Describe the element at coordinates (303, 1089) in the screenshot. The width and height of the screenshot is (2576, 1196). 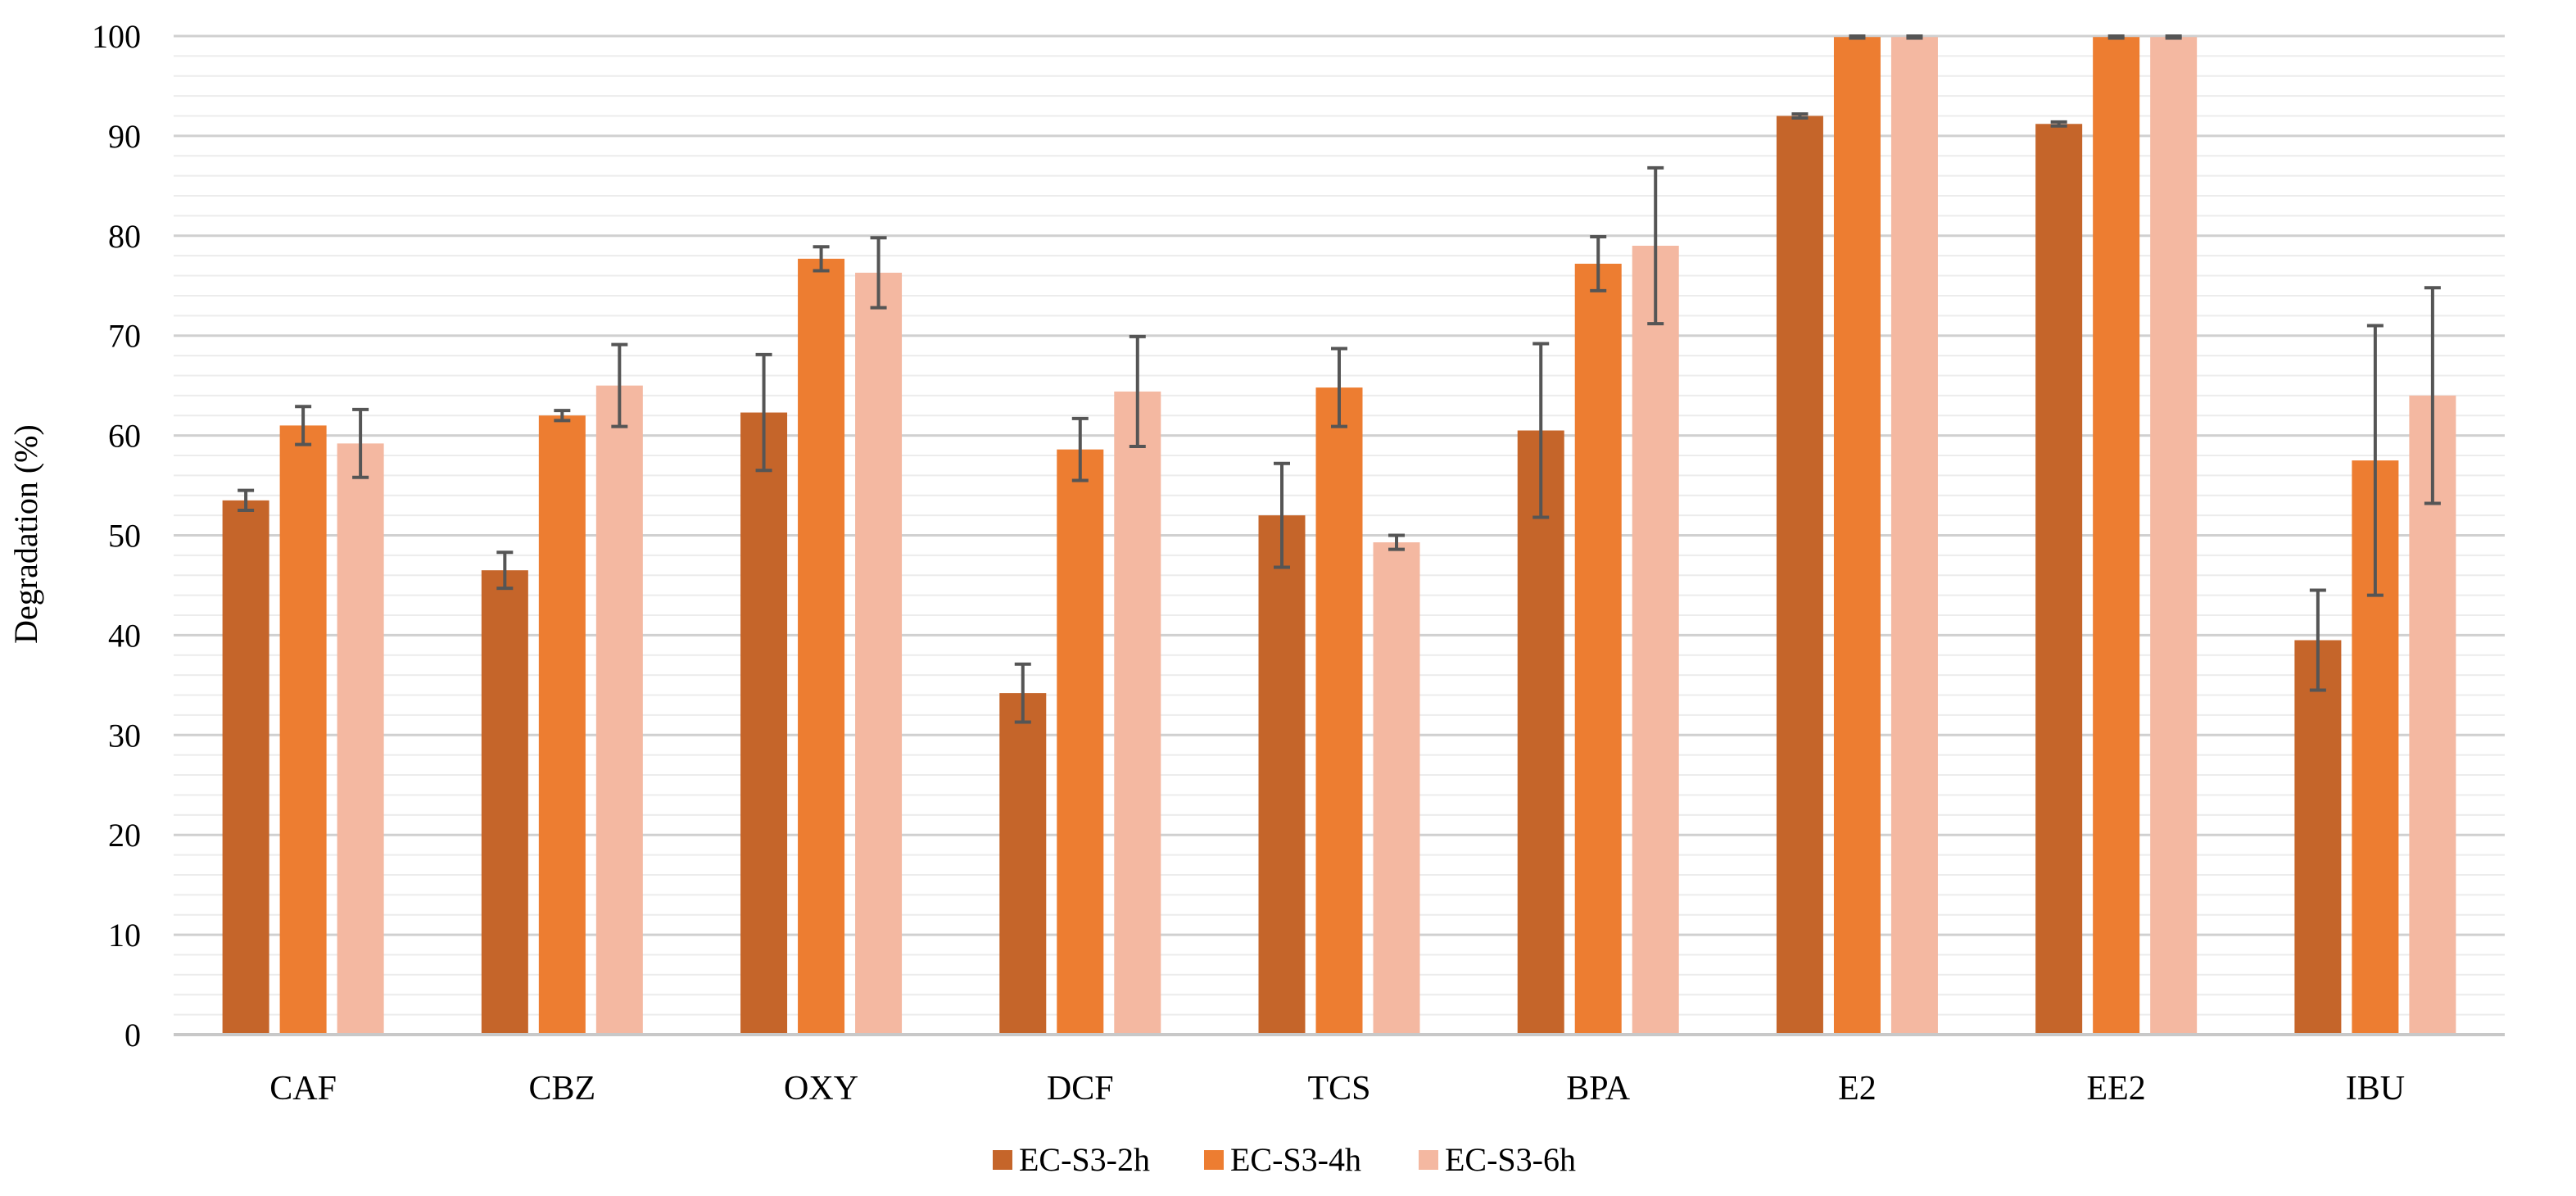
I see `x-tick-label: CAF` at that location.